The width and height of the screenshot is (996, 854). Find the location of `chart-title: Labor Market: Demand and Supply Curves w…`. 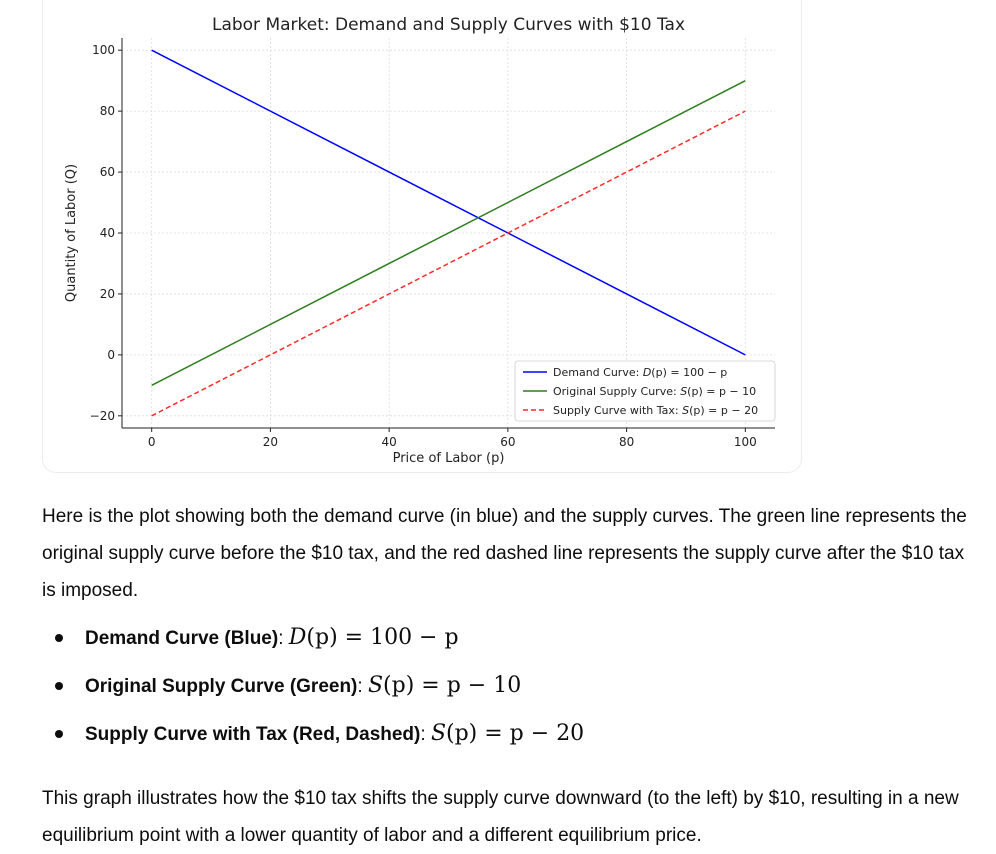

chart-title: Labor Market: Demand and Supply Curves w… is located at coordinates (448, 25).